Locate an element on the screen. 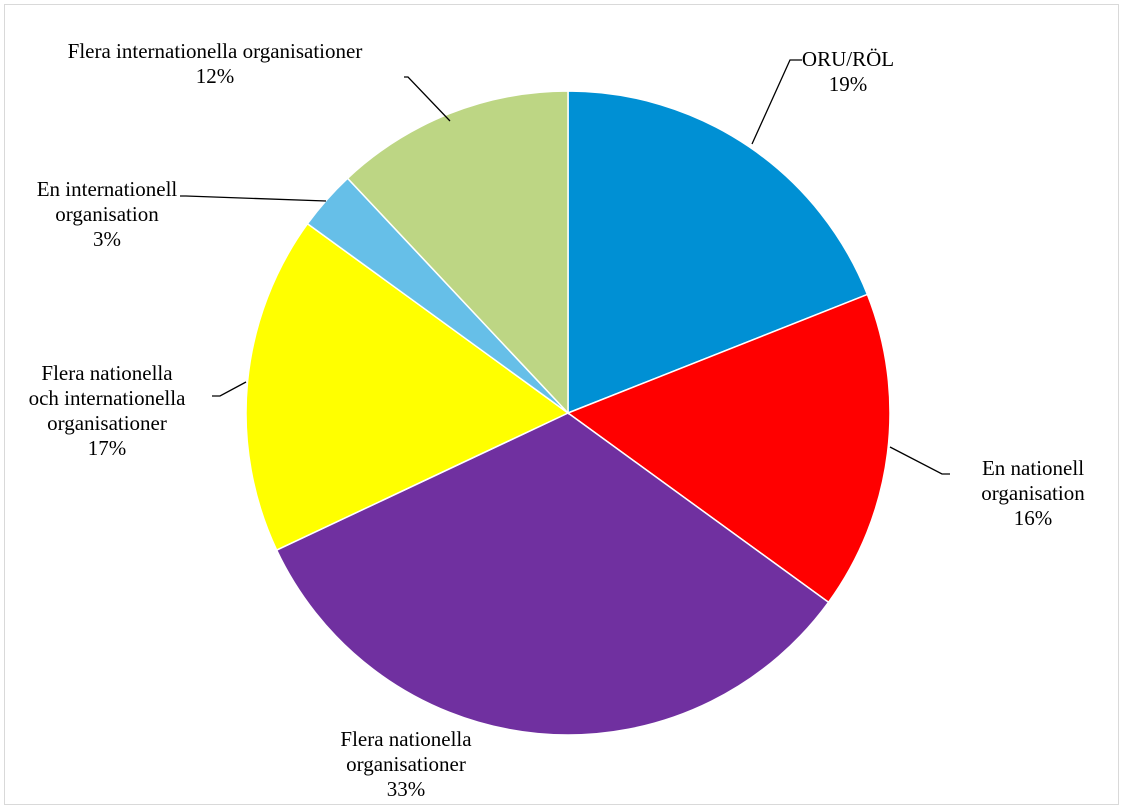 This screenshot has height=809, width=1123. data-label-value: 19% is located at coordinates (848, 84).